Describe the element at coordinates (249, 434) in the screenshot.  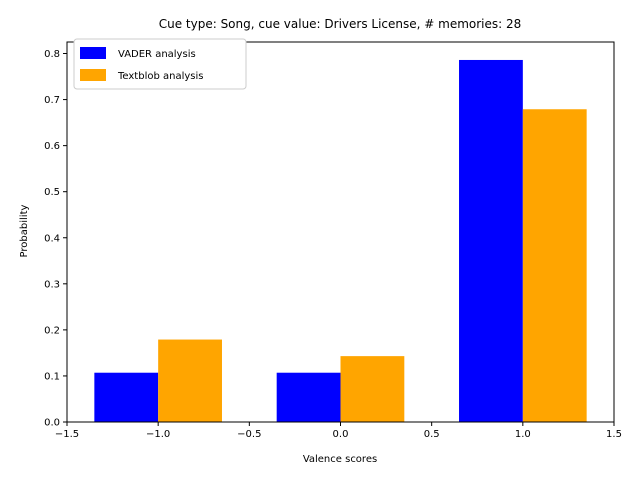
I see `x-tick-label: −0.5` at that location.